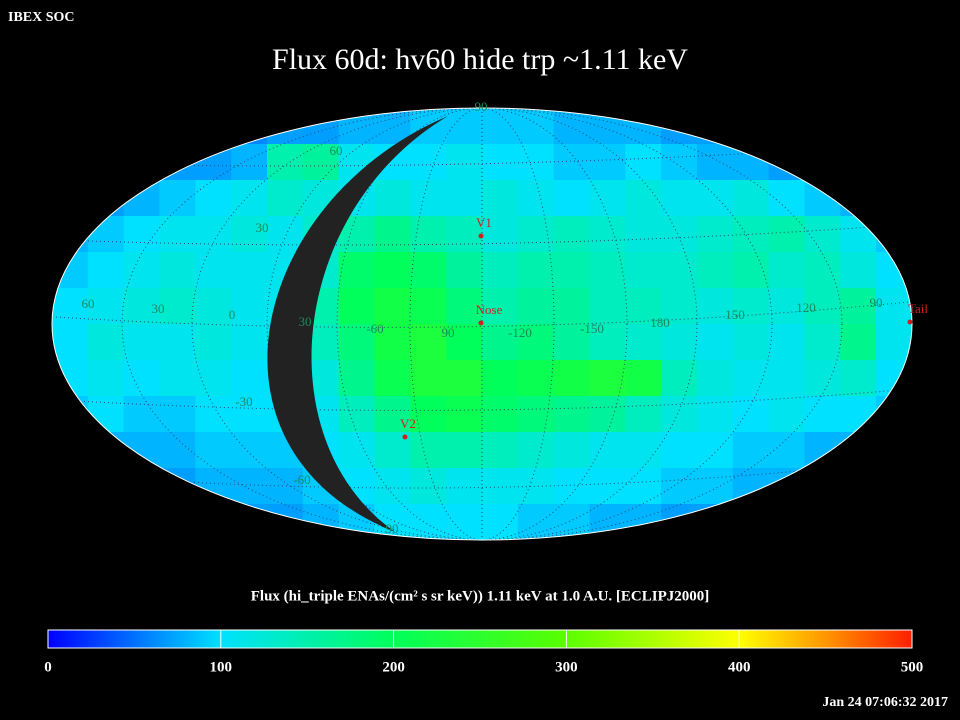  I want to click on grid-label: 60, so click(336, 150).